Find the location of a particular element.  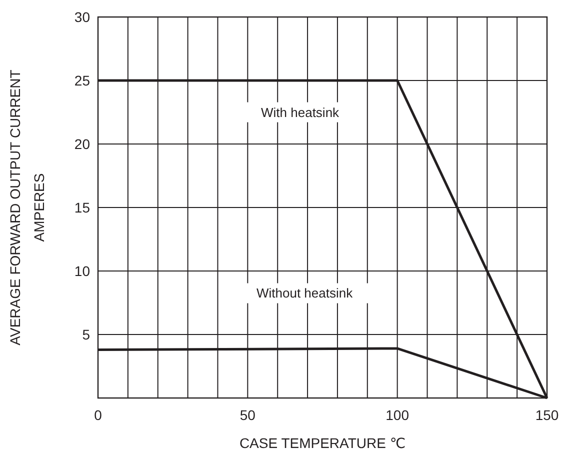

y-tick-label: 25 is located at coordinates (82, 80).